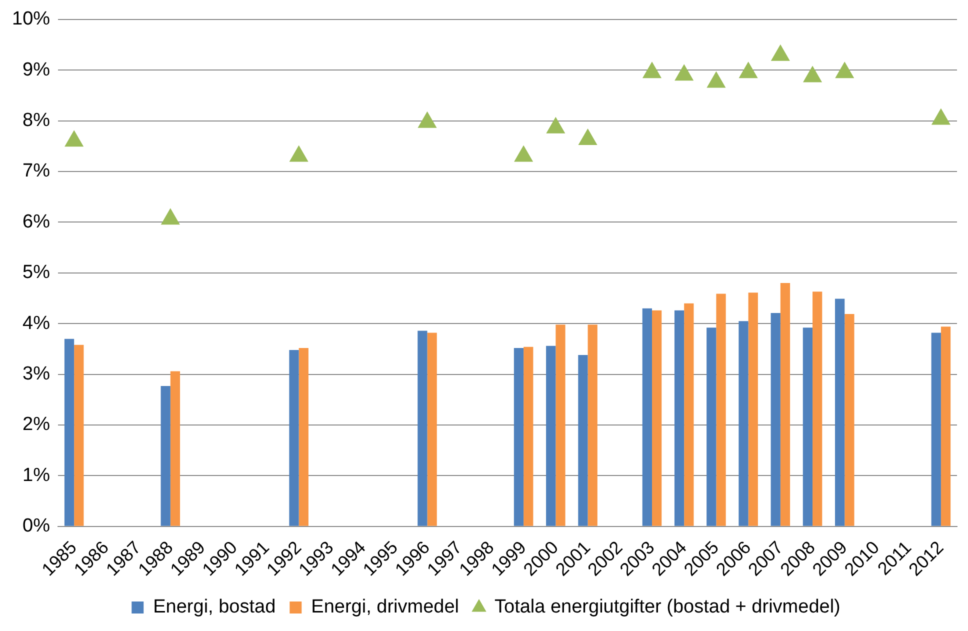  What do you see at coordinates (36, 171) in the screenshot?
I see `y-tick-label: 7%` at bounding box center [36, 171].